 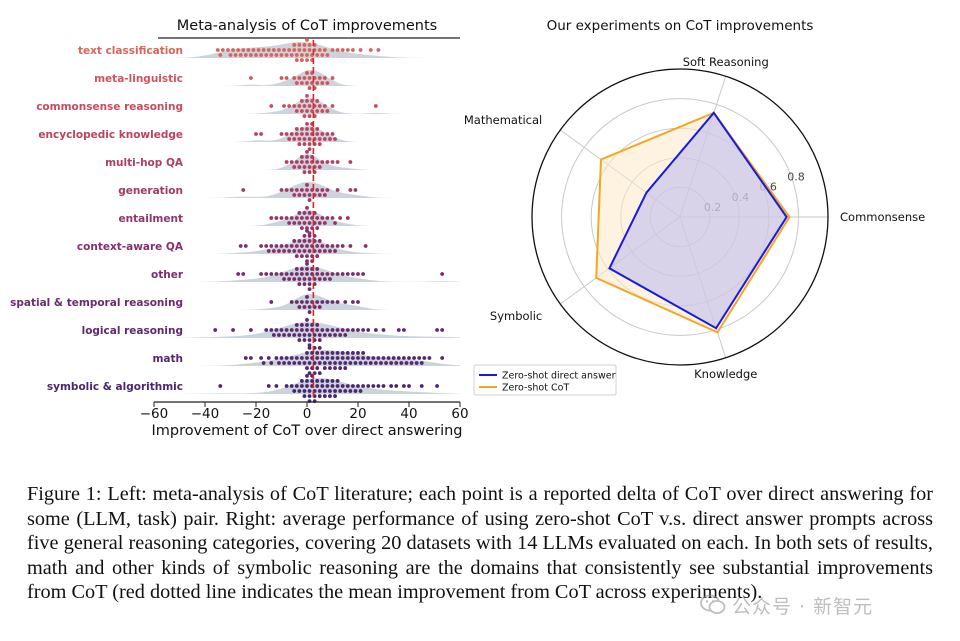 I want to click on x-tick-label: −60, so click(x=154, y=414).